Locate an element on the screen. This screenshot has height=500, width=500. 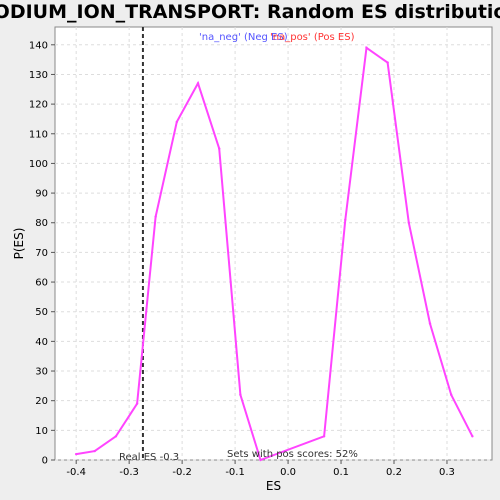
y-tick-label: 40 is located at coordinates (41, 342).